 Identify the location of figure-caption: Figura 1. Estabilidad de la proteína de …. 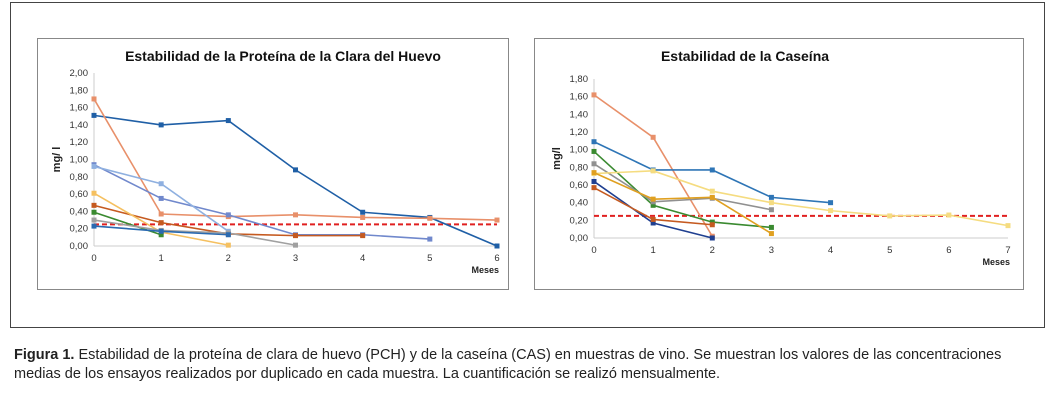
(526, 365).